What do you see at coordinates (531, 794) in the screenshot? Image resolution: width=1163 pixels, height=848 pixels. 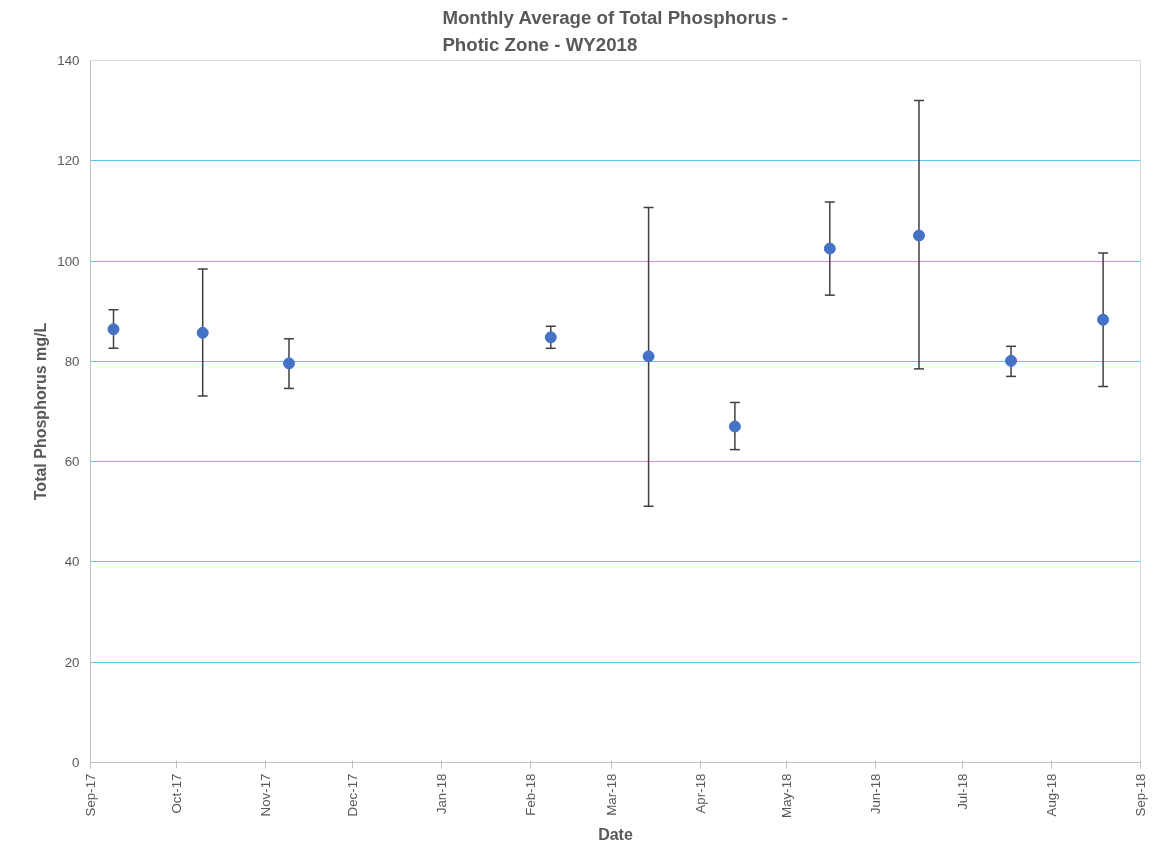 I see `x-tick-label: Feb-18` at bounding box center [531, 794].